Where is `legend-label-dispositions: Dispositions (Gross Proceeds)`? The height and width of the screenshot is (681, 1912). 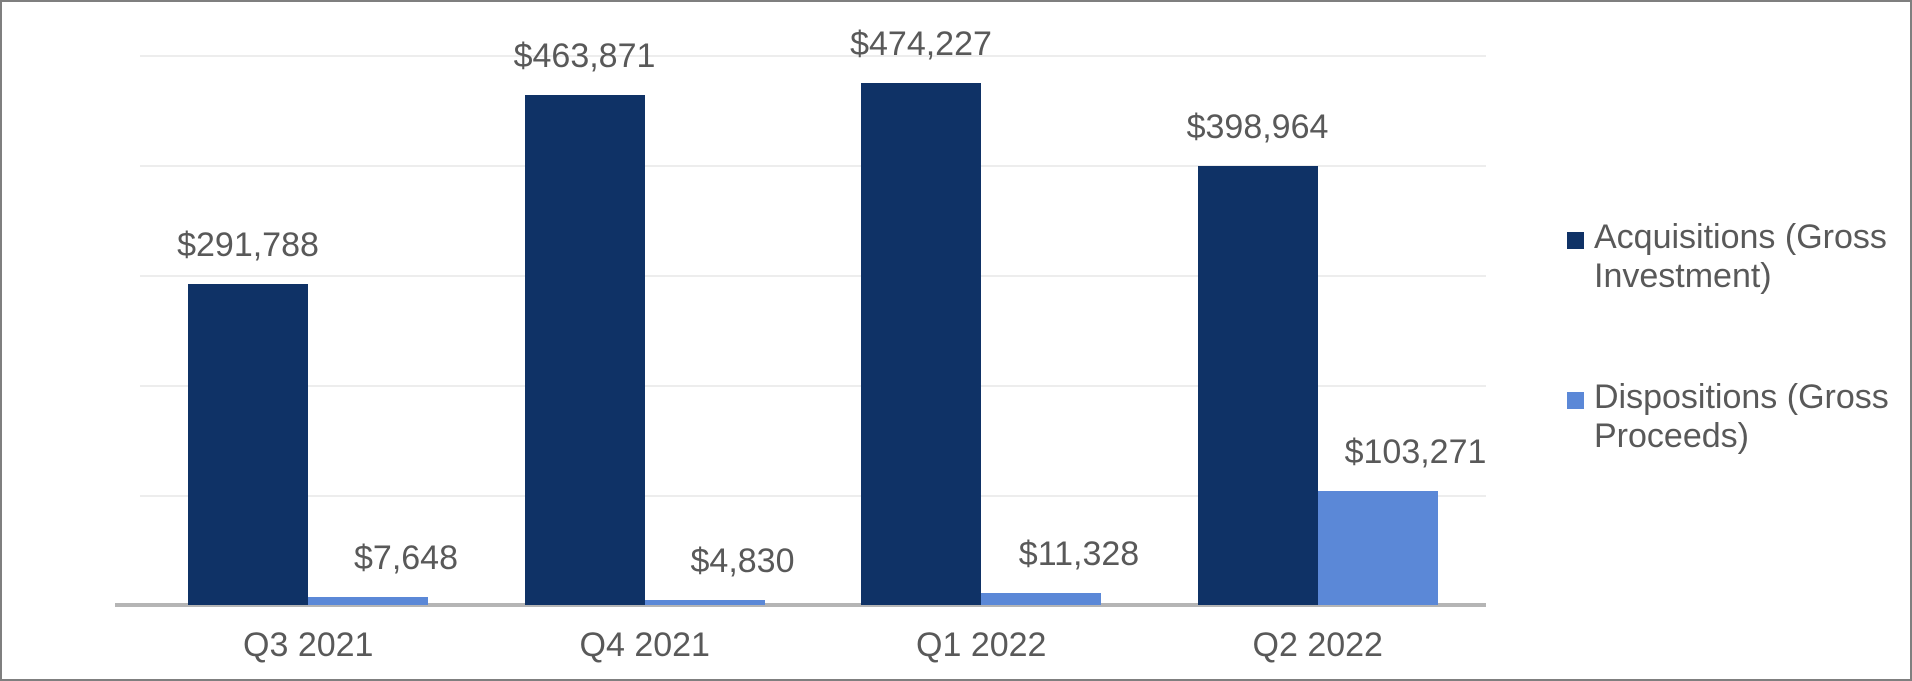
legend-label-dispositions: Dispositions (Gross Proceeds) is located at coordinates (1741, 416).